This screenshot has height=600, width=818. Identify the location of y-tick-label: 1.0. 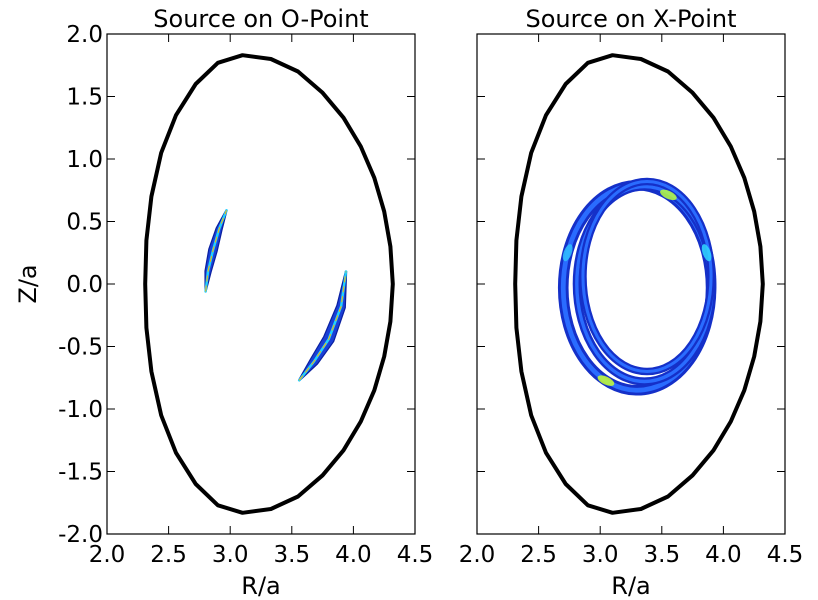
(84, 160).